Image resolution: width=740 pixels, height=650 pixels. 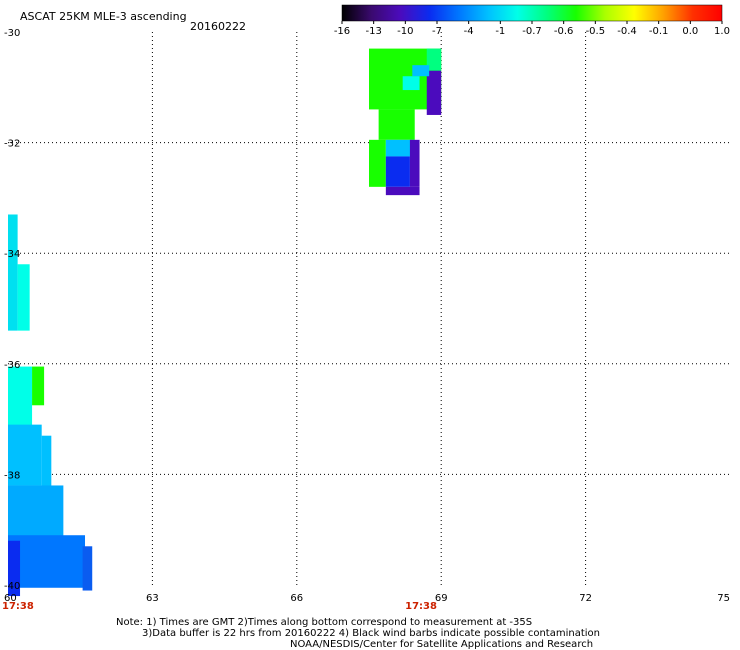 I want to click on x-tick-label: 72, so click(x=585, y=598).